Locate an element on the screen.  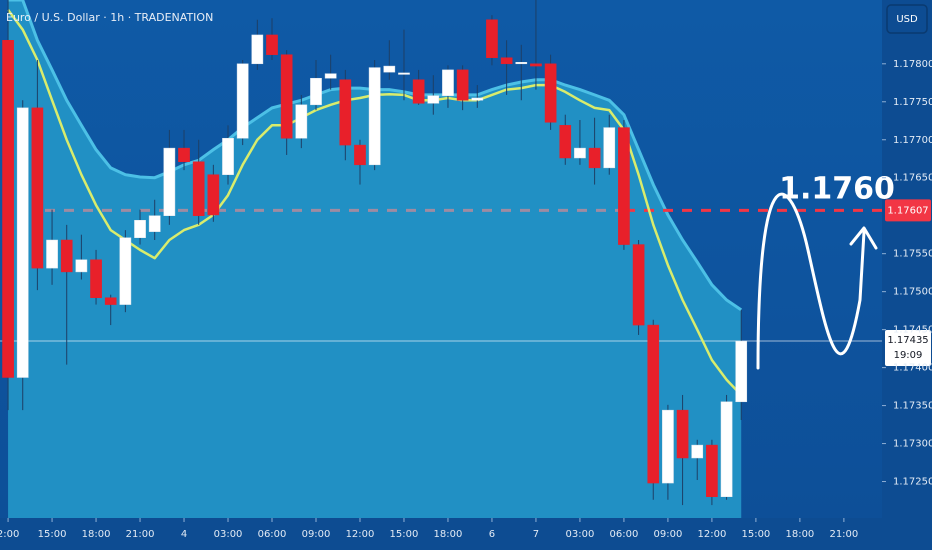
y-tick-label: 1.17800 is located at coordinates (912, 64).